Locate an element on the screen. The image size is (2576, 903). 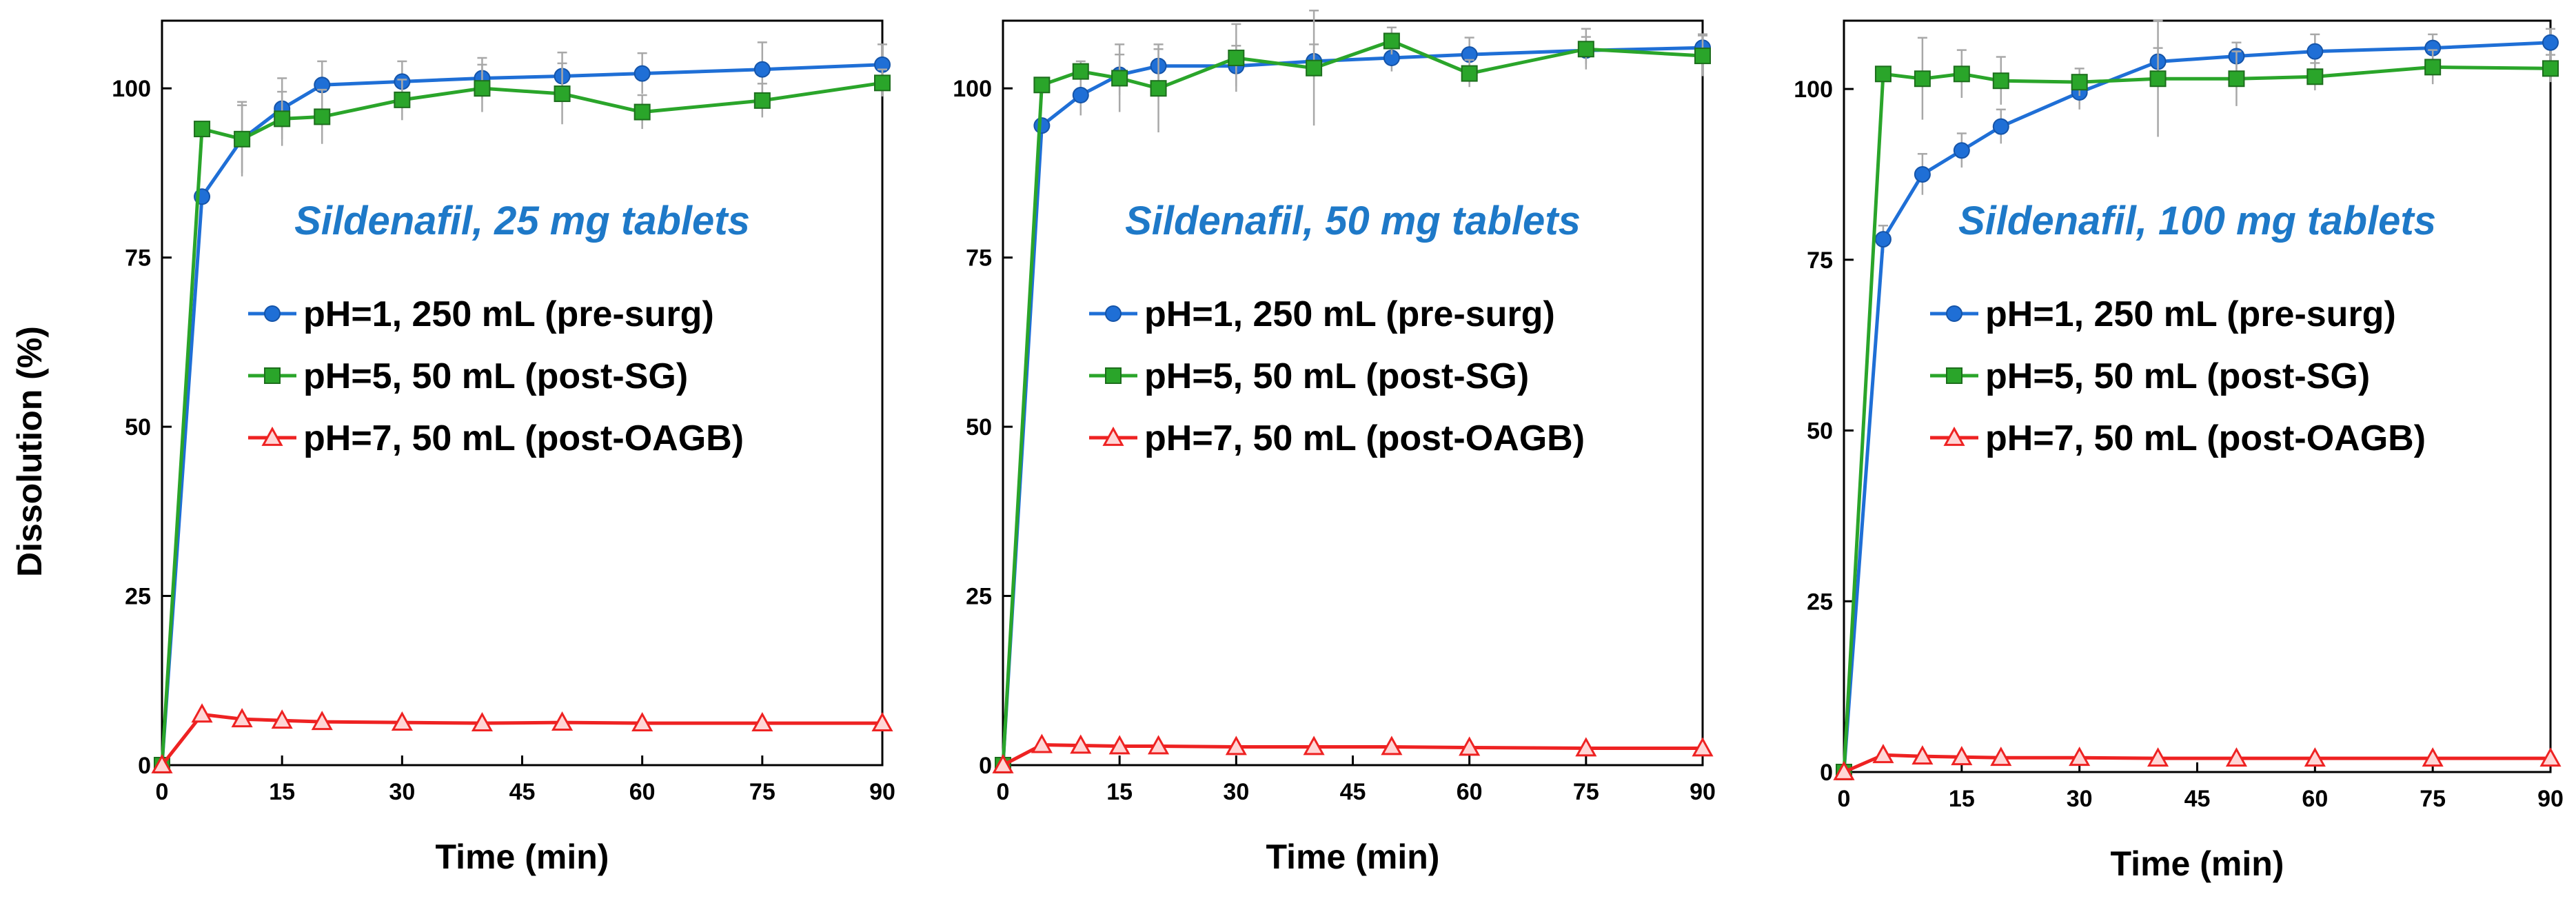
shared-y-axis-title: Dissolution (%) is located at coordinates (29, 451).